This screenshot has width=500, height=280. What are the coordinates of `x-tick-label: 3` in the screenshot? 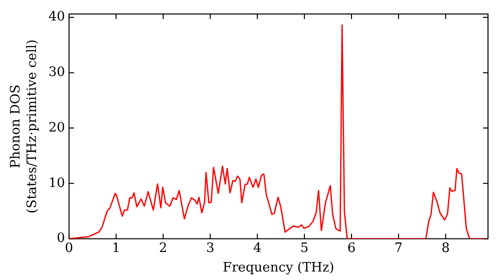 It's located at (210, 248).